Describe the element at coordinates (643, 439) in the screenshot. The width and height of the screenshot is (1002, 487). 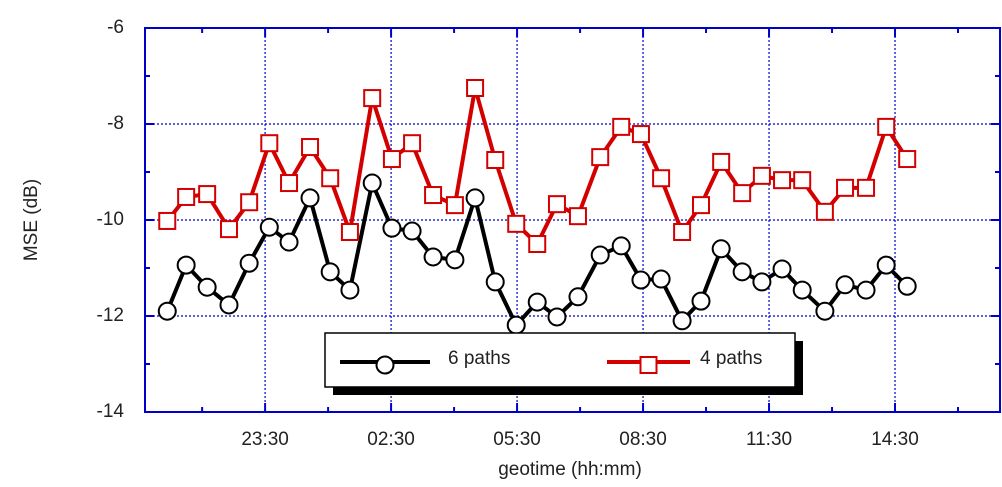
I see `x-tick-label: 08:30` at that location.